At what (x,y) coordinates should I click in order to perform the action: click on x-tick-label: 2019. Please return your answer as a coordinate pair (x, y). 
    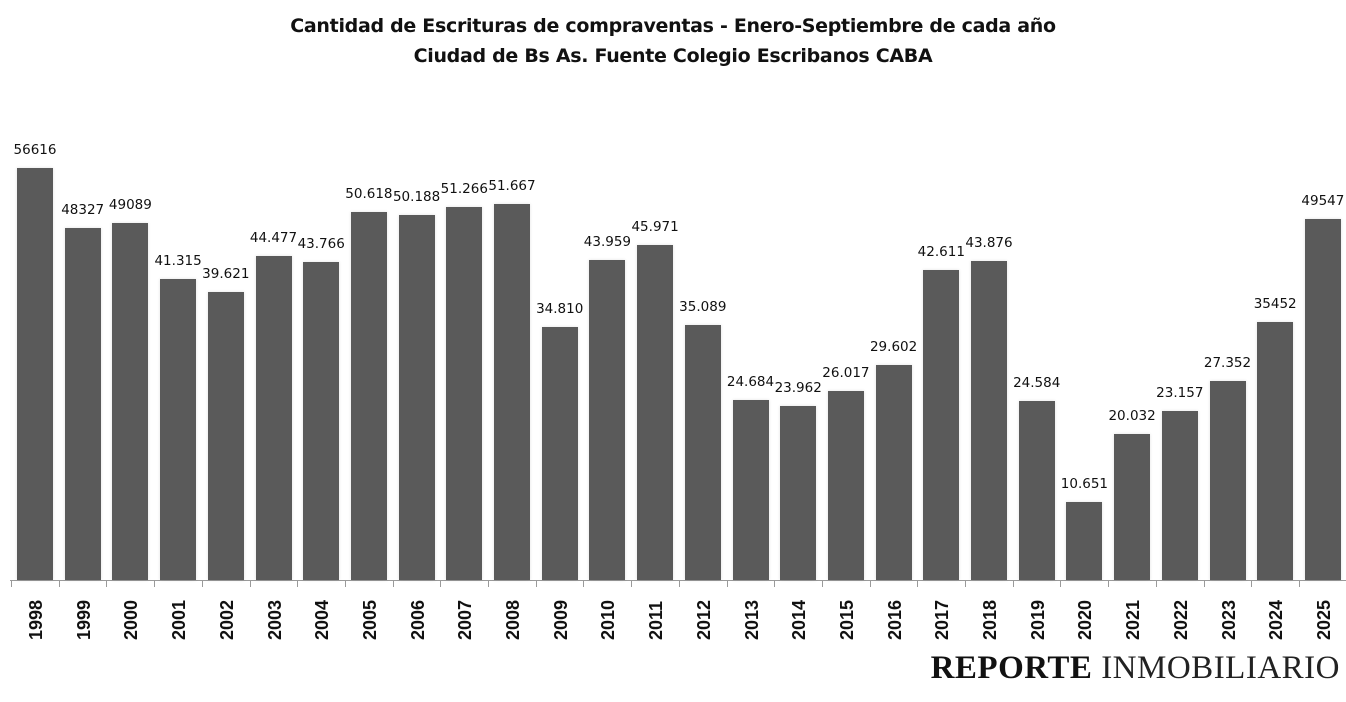
    Looking at the image, I should click on (1037, 615).